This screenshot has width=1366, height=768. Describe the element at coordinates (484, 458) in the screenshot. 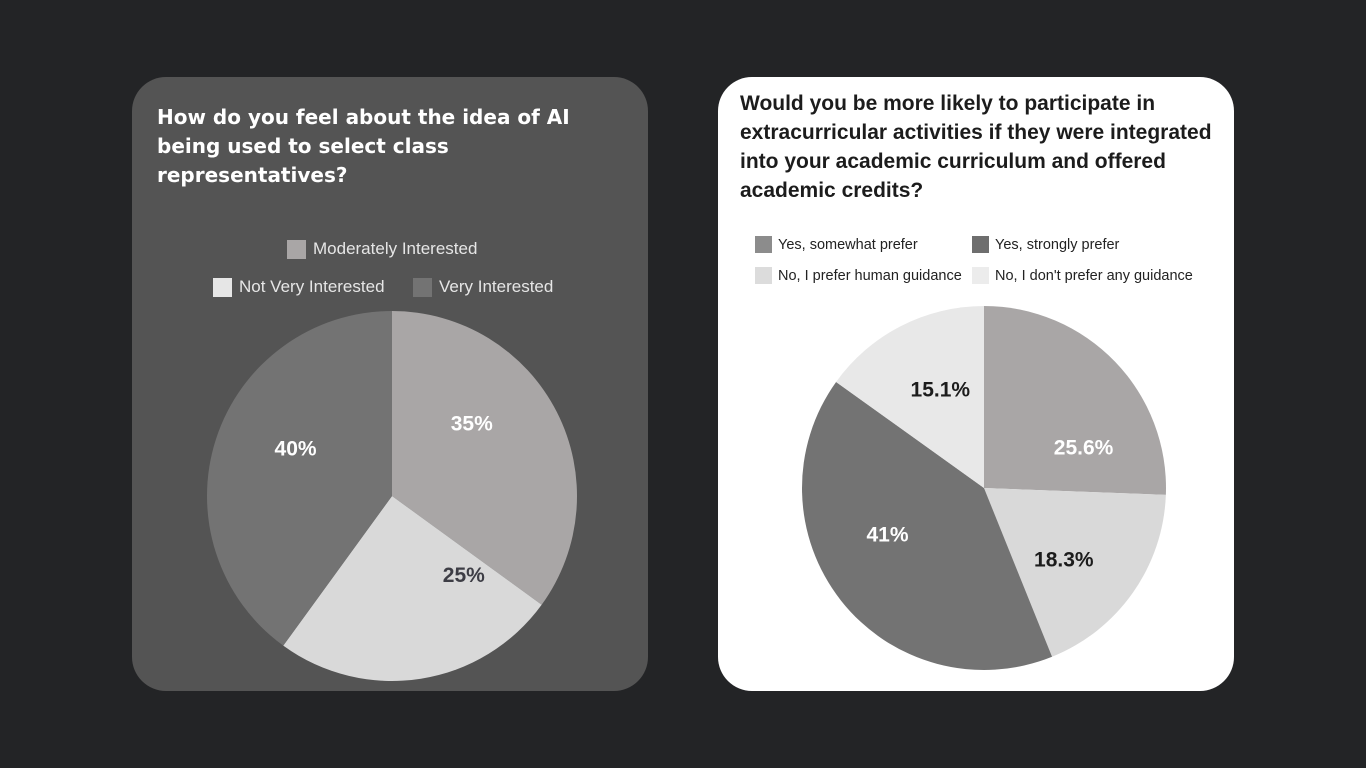

I see `pie-slice-moderately-interested` at that location.